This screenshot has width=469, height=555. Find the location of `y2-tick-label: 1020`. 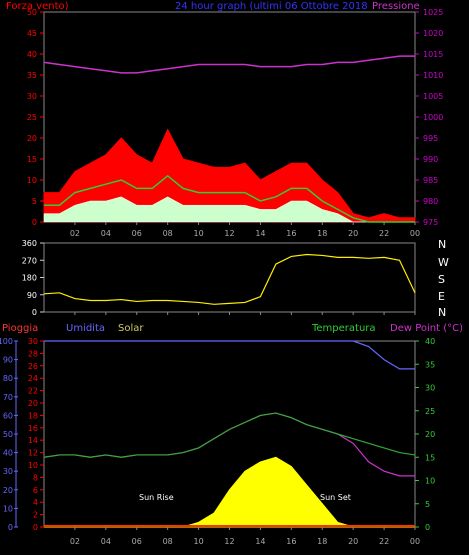

y2-tick-label: 1020 is located at coordinates (433, 33).